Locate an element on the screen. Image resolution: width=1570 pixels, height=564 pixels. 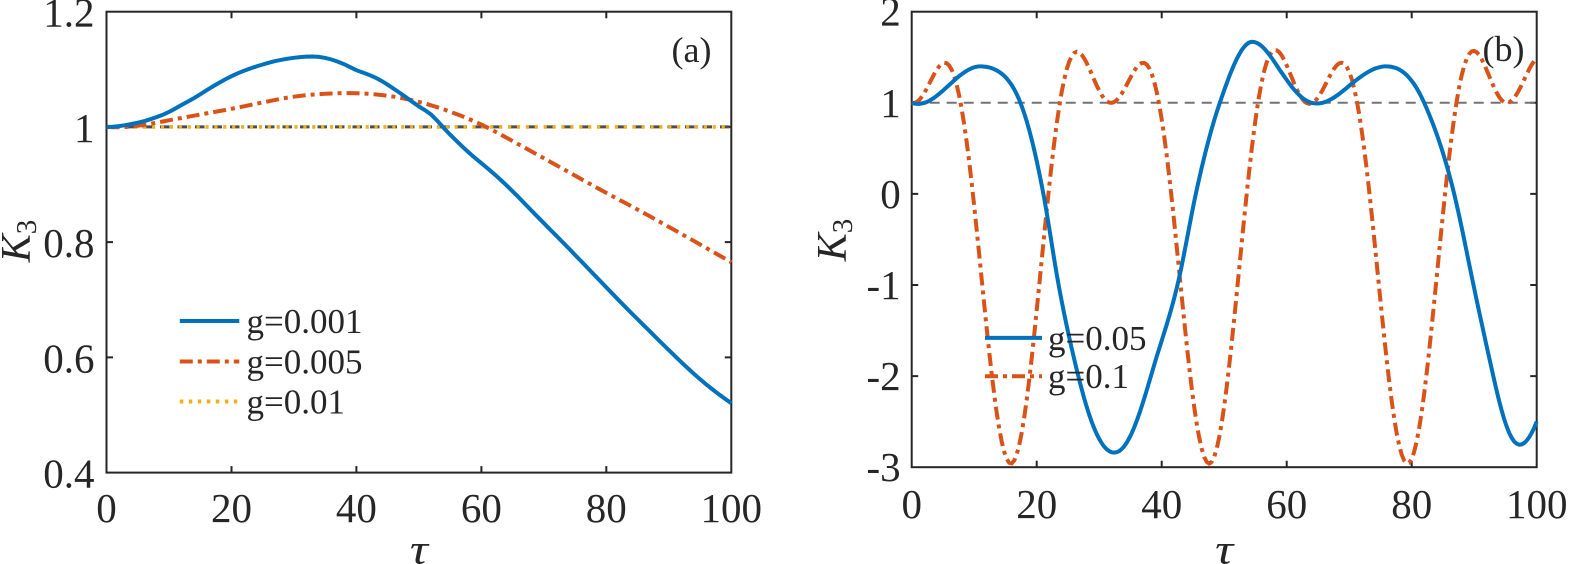
svg-text: g=0.01 is located at coordinates (296, 402).